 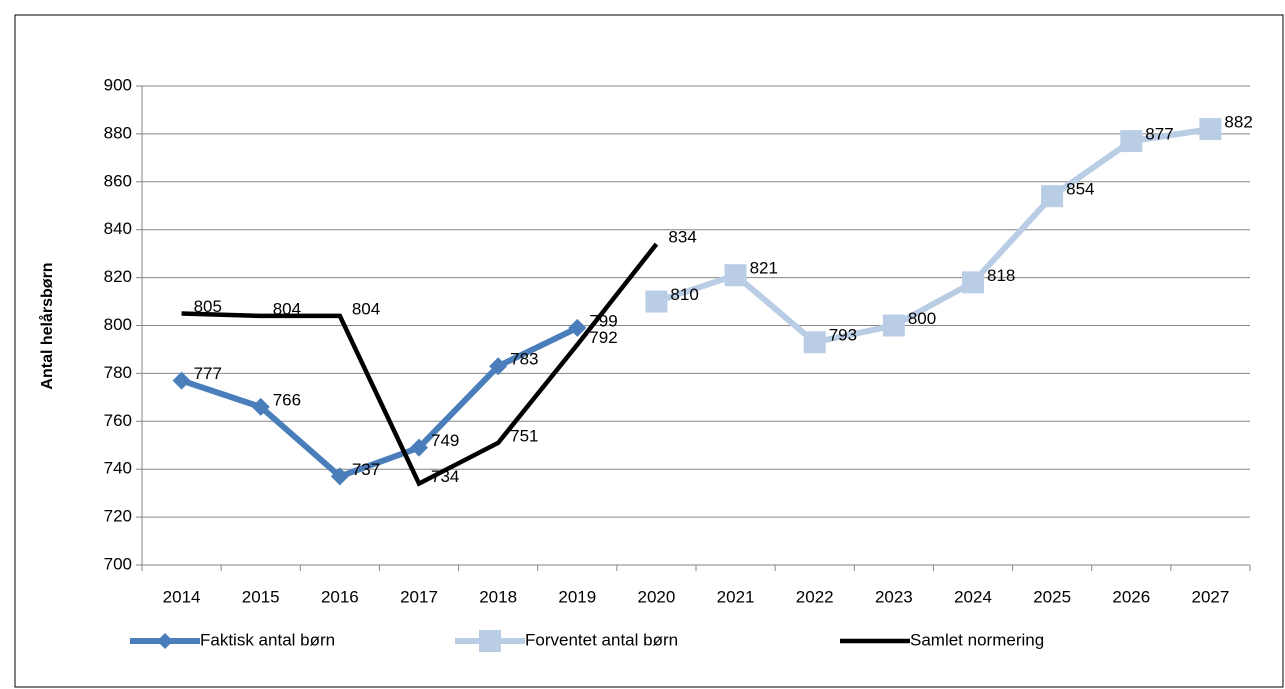 What do you see at coordinates (261, 596) in the screenshot?
I see `x-tick-label: 2015` at bounding box center [261, 596].